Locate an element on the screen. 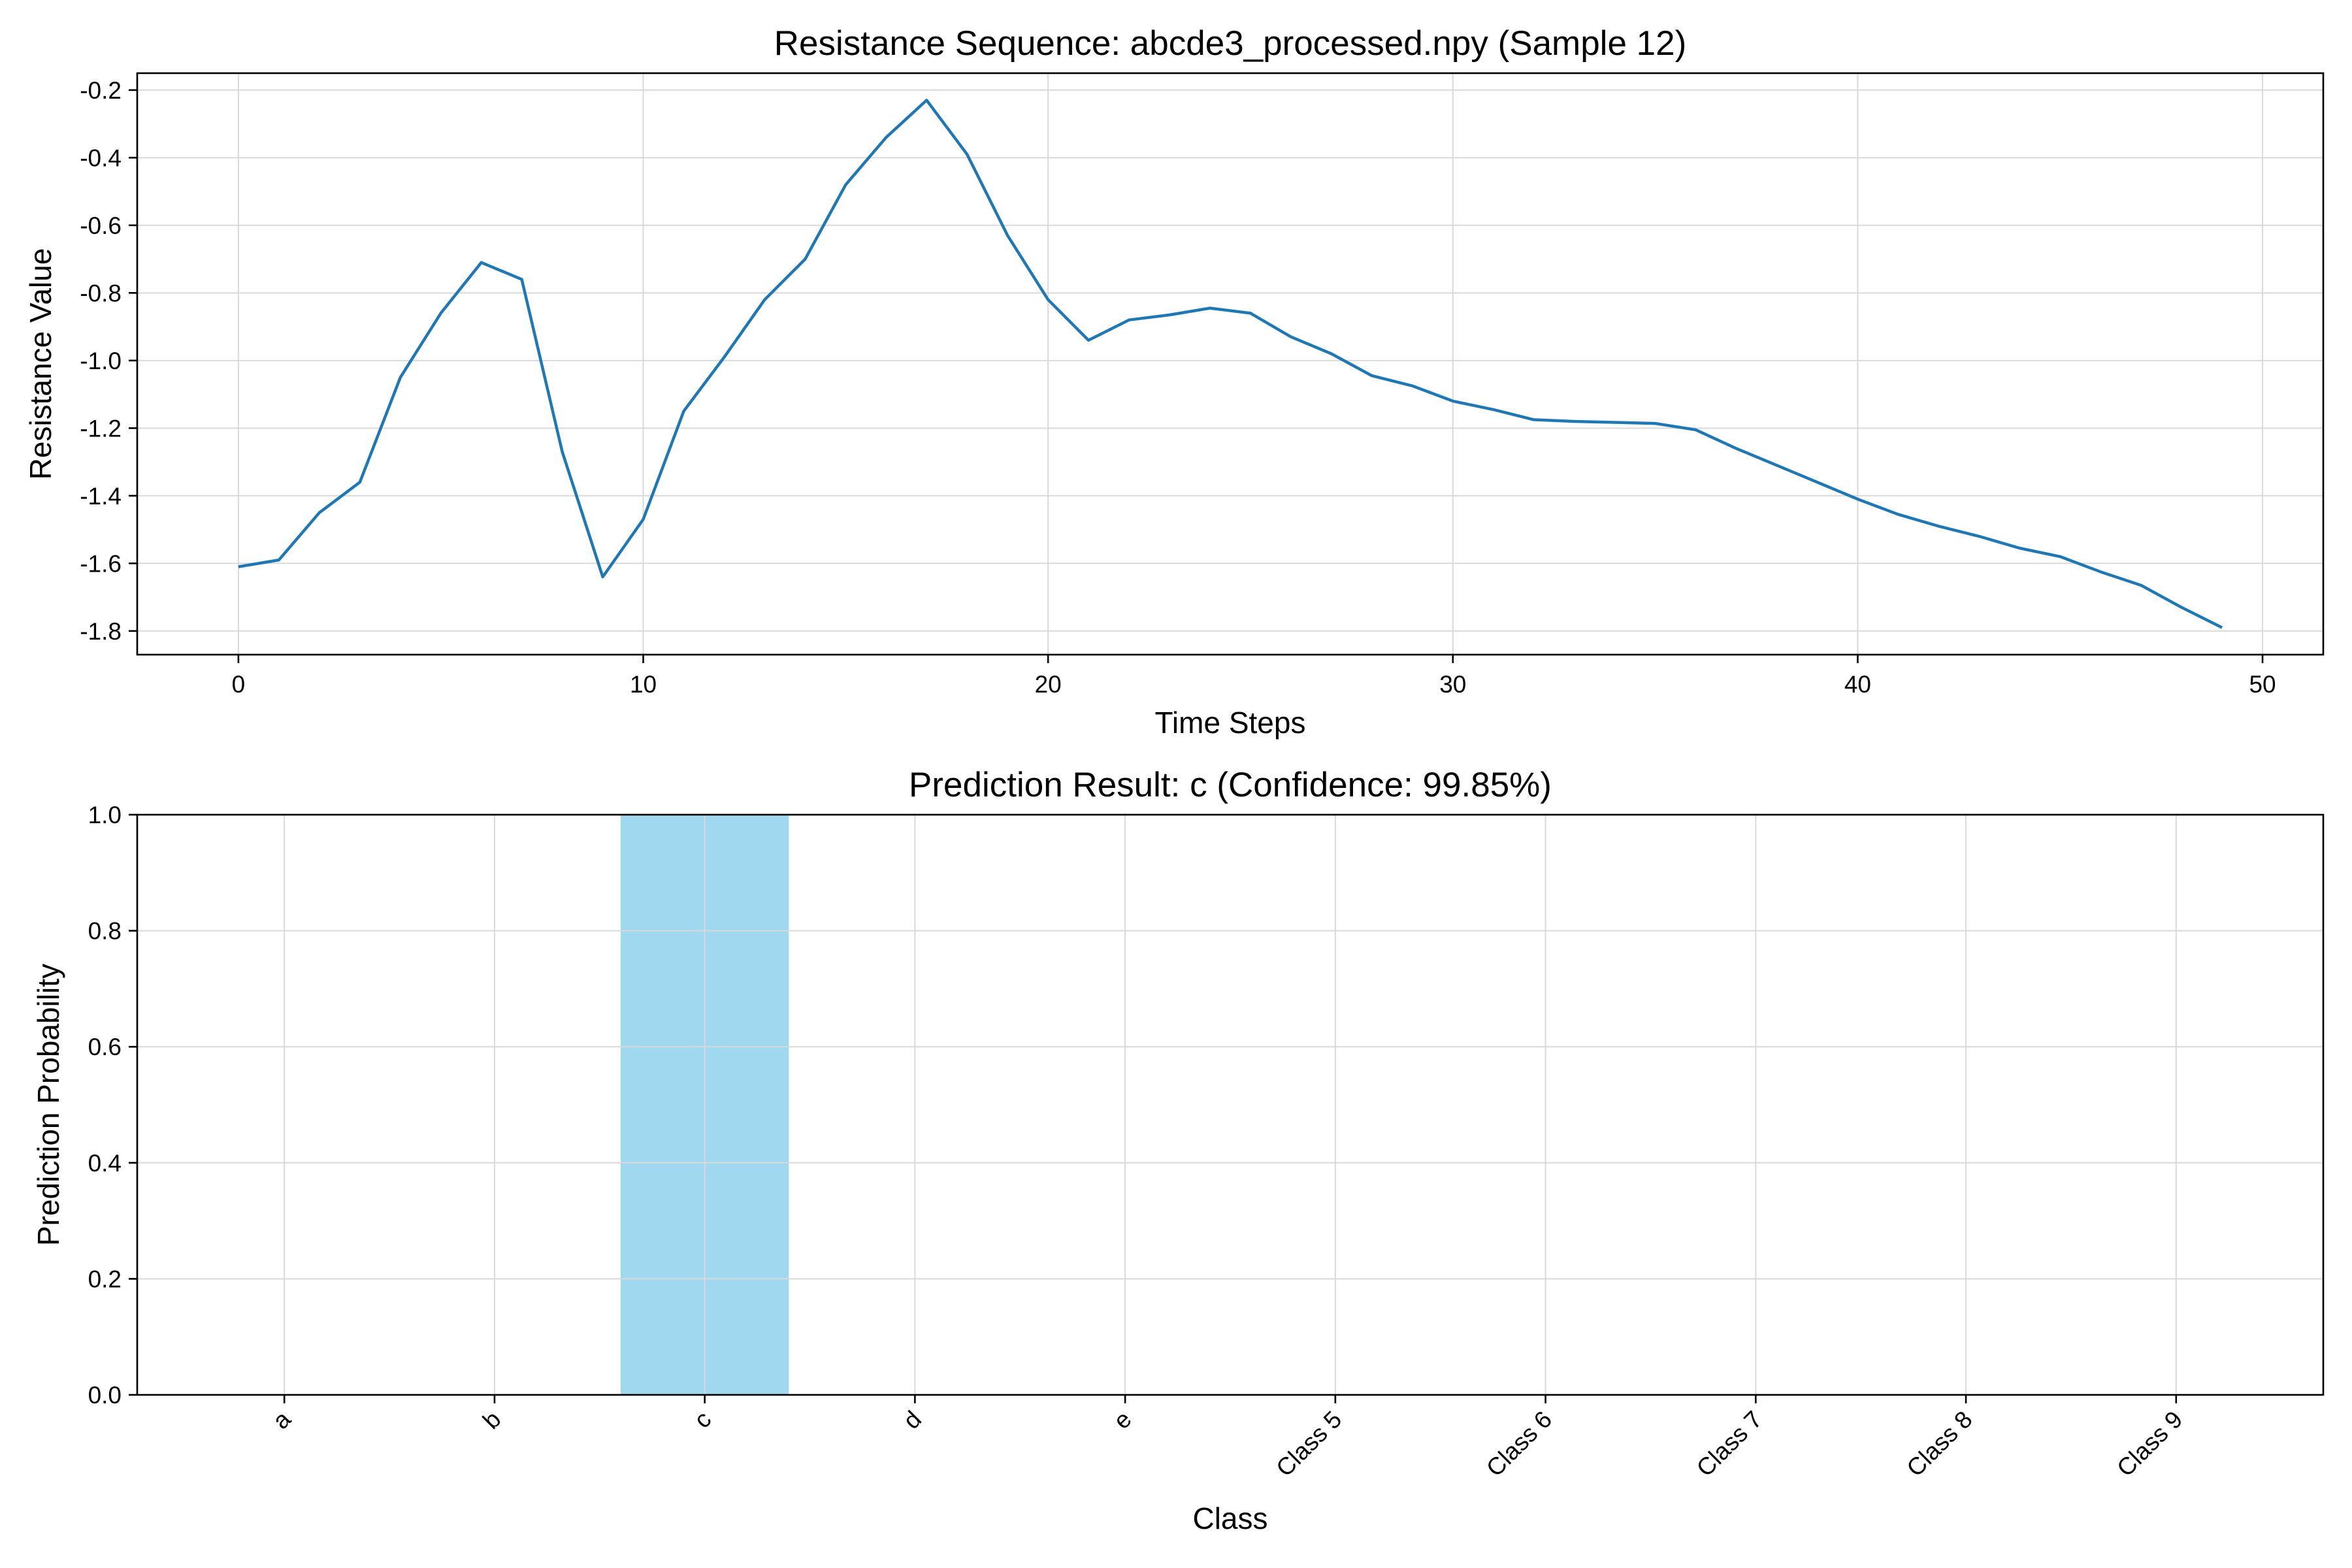 The width and height of the screenshot is (2352, 1568). x-tick-label: 30 is located at coordinates (1452, 684).